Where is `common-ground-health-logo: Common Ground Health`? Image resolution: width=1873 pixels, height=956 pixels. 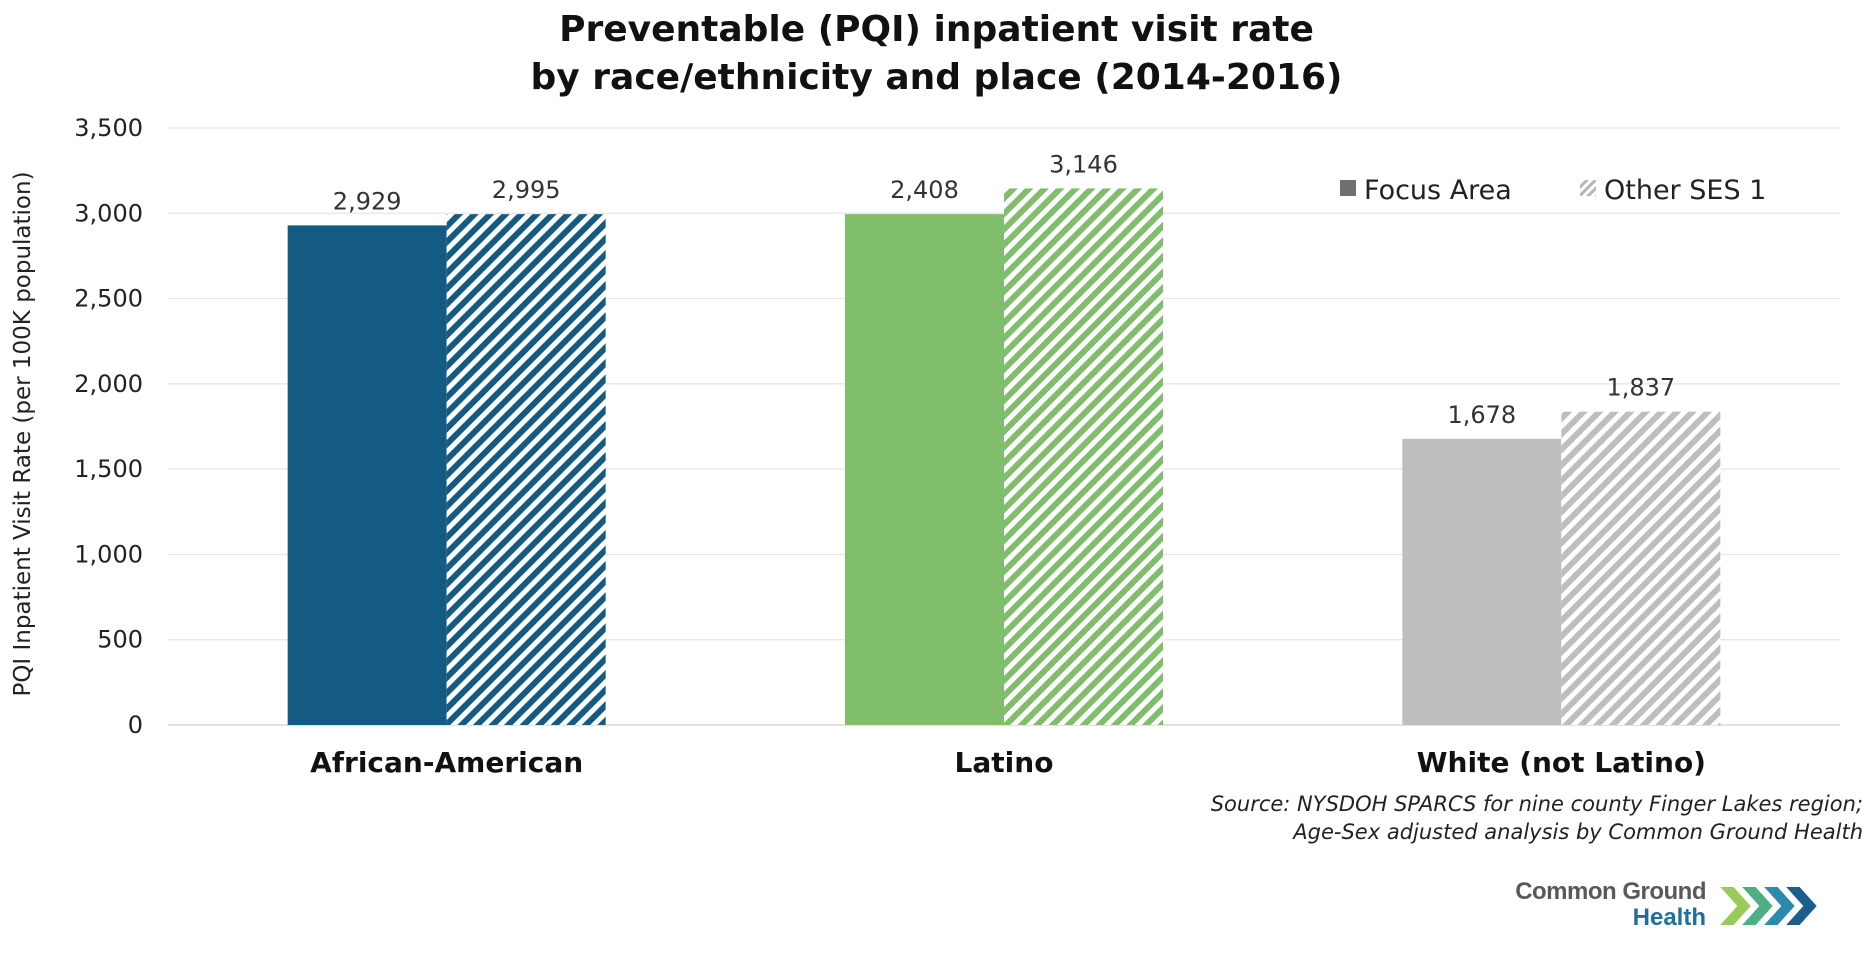
common-ground-health-logo: Common Ground Health is located at coordinates (1670, 908).